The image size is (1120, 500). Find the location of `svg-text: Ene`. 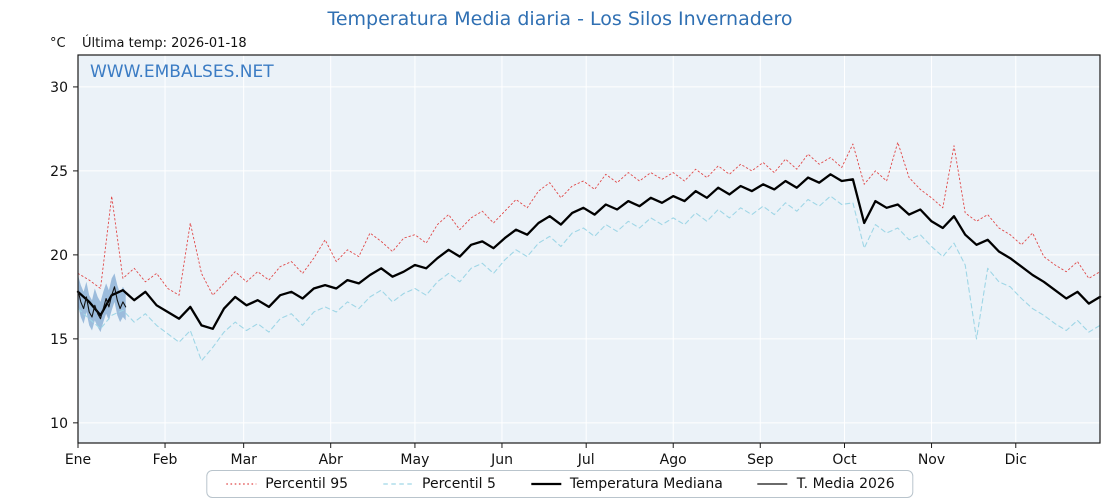

svg-text: Ene is located at coordinates (78, 460).